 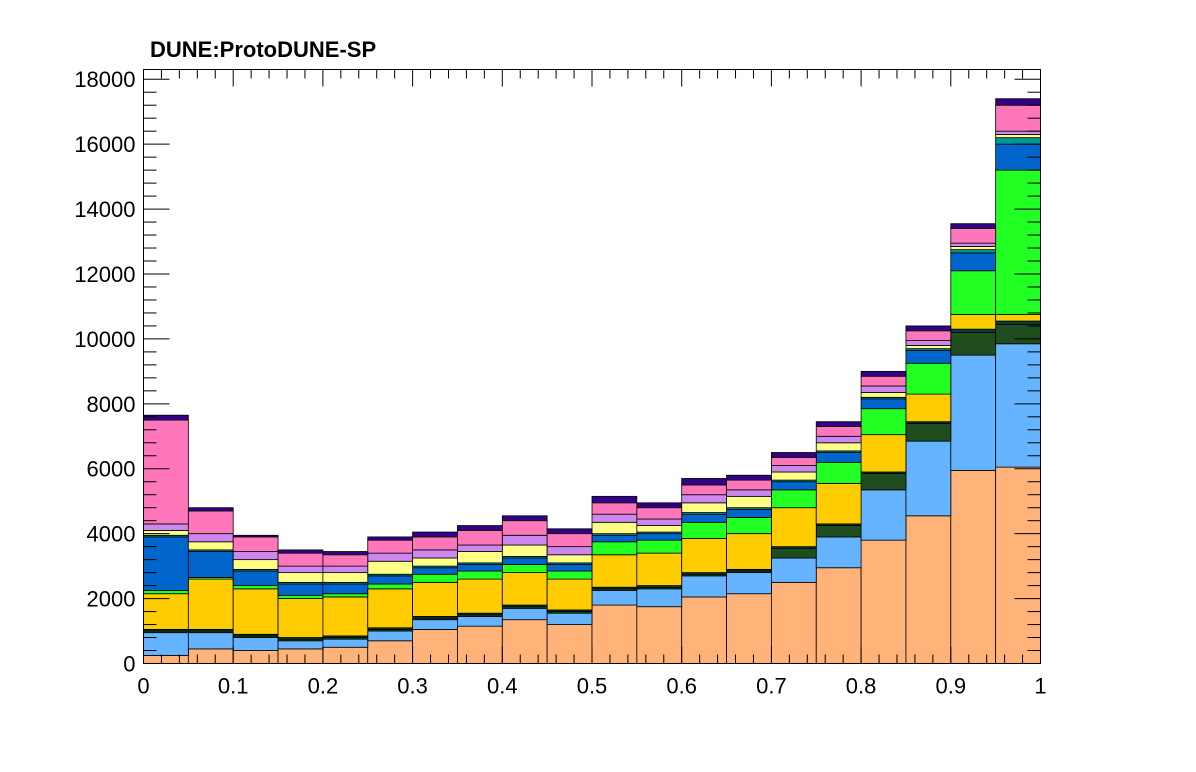 What do you see at coordinates (111, 599) in the screenshot?
I see `y-tick-label: 2000` at bounding box center [111, 599].